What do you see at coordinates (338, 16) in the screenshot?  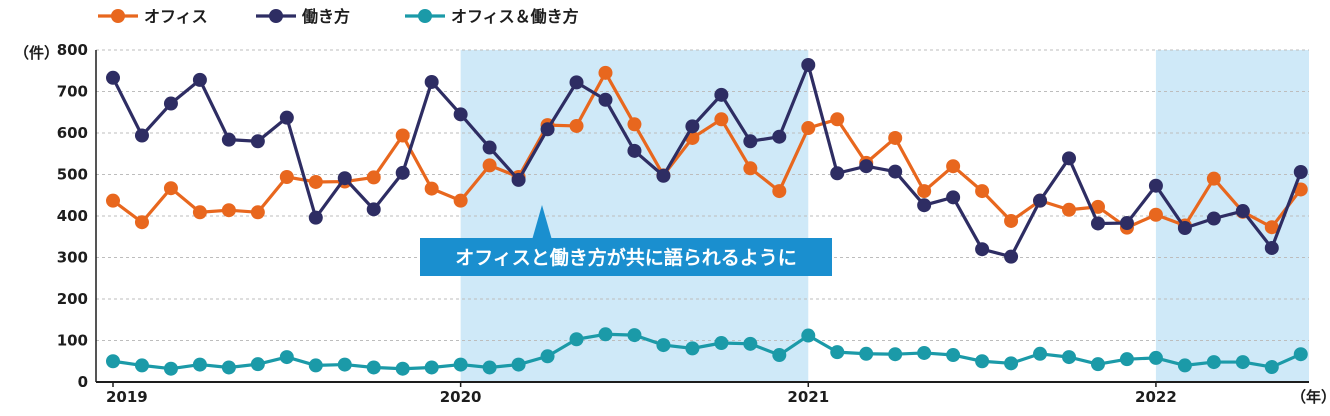 I see `legend: オフィス 働き方 オフィス＆働き方` at bounding box center [338, 16].